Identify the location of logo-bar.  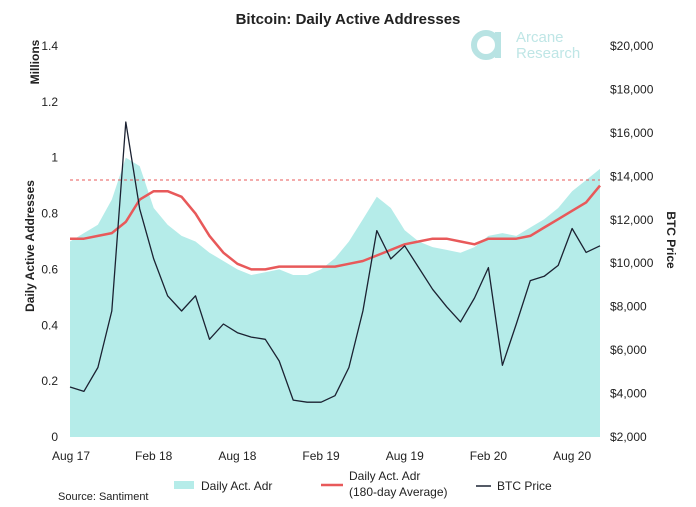
(498, 45).